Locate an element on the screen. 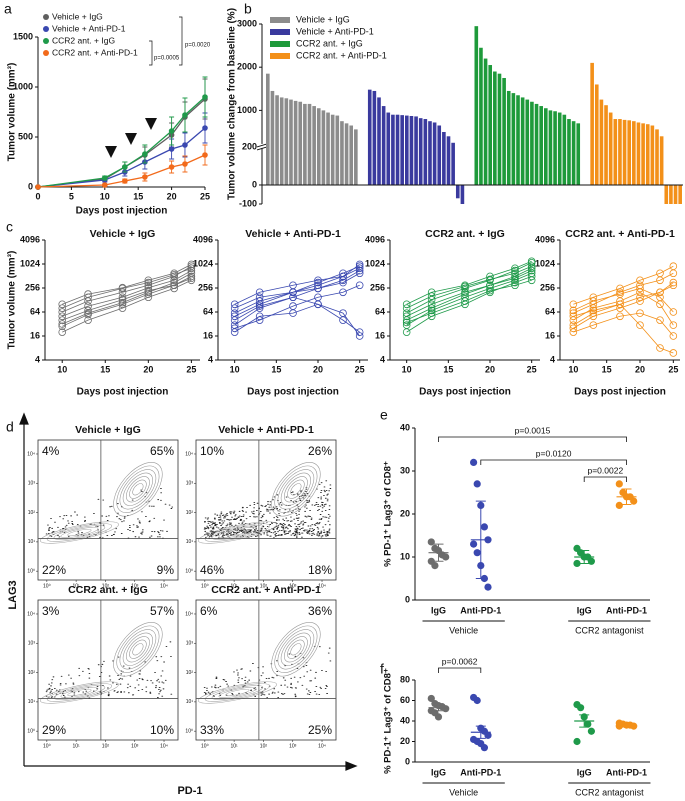 This screenshot has height=801, width=685. y-tick-label: 1000 is located at coordinates (247, 110).